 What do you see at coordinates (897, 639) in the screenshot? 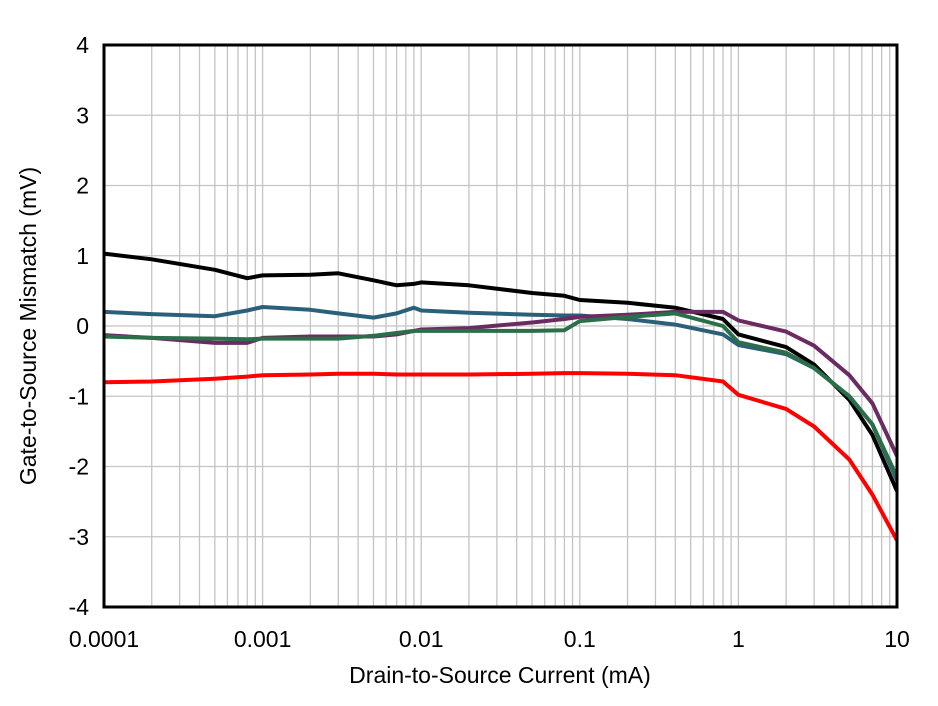
I see `x-tick-label: 10` at bounding box center [897, 639].